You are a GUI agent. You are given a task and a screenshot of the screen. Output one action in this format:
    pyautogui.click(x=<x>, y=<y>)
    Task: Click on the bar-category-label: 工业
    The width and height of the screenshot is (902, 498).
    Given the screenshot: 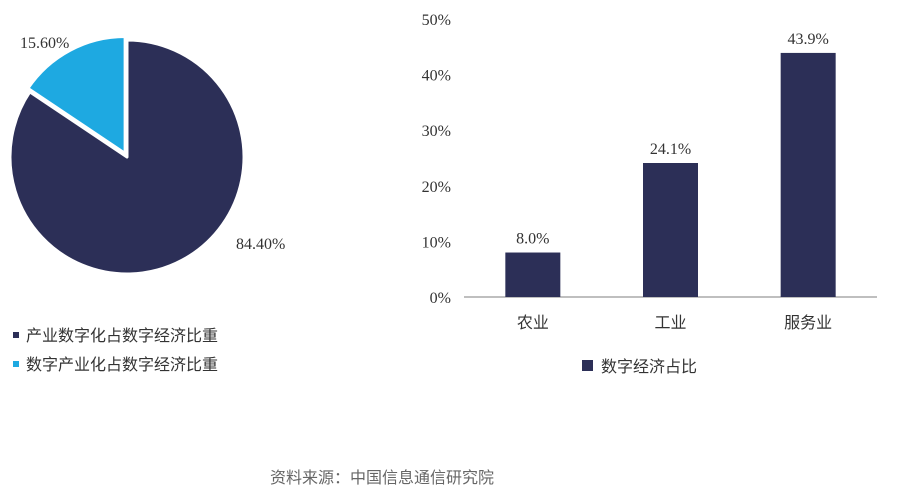 What is the action you would take?
    pyautogui.click(x=670, y=322)
    